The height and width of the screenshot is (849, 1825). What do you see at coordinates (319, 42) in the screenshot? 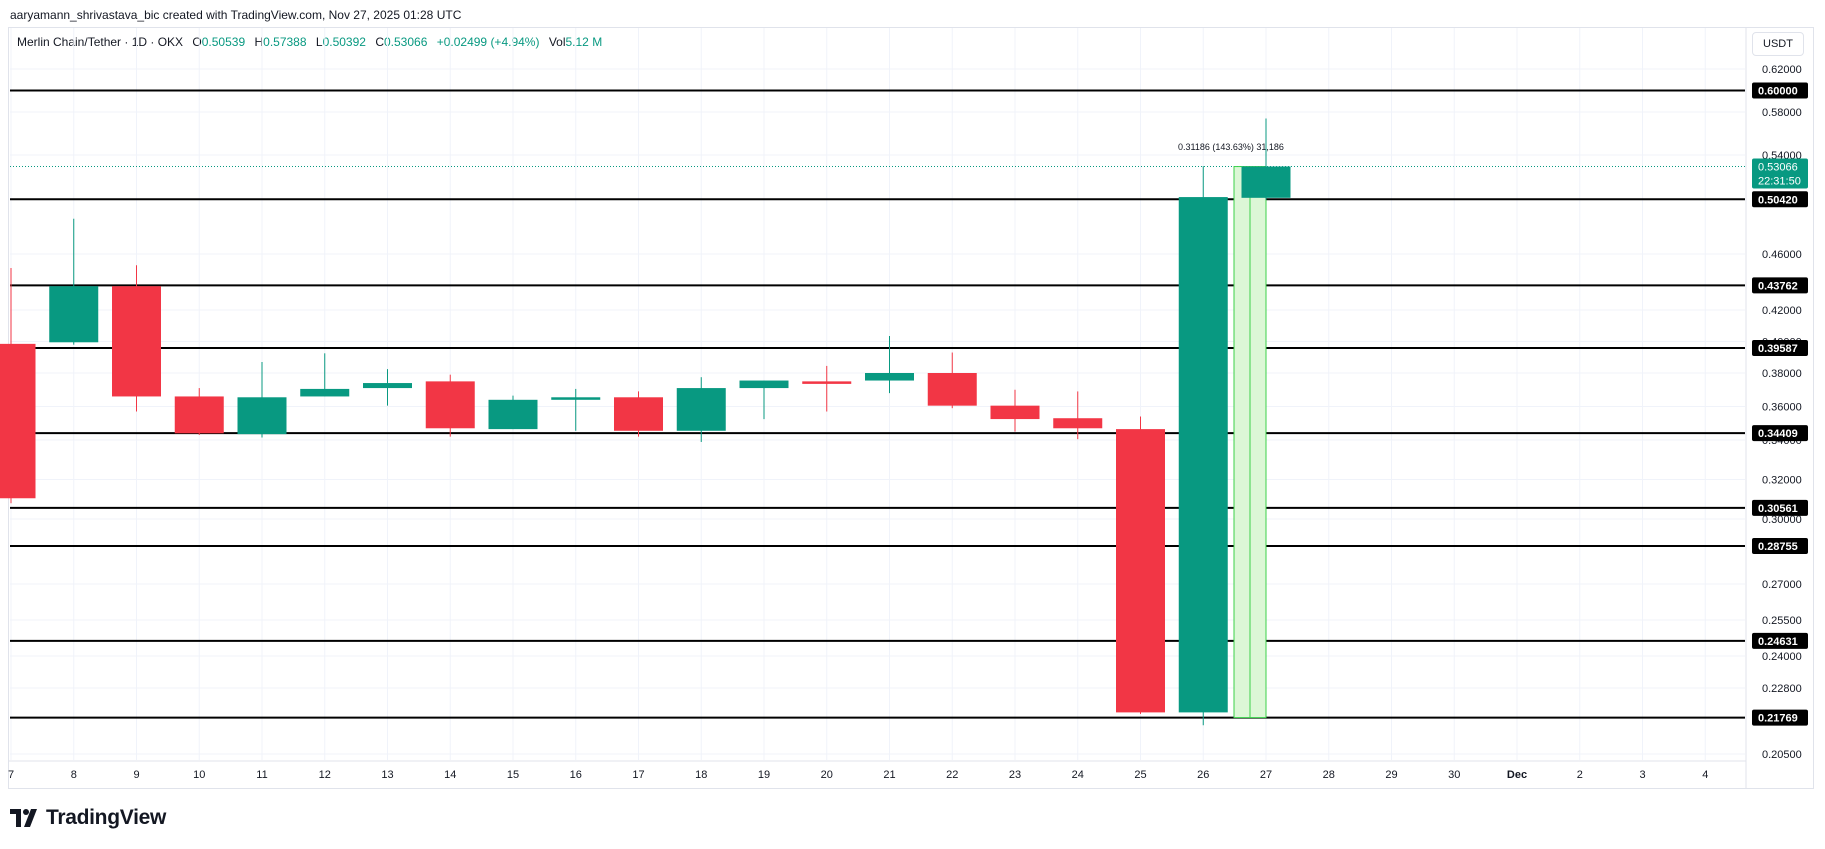
I see `low-label: L` at bounding box center [319, 42].